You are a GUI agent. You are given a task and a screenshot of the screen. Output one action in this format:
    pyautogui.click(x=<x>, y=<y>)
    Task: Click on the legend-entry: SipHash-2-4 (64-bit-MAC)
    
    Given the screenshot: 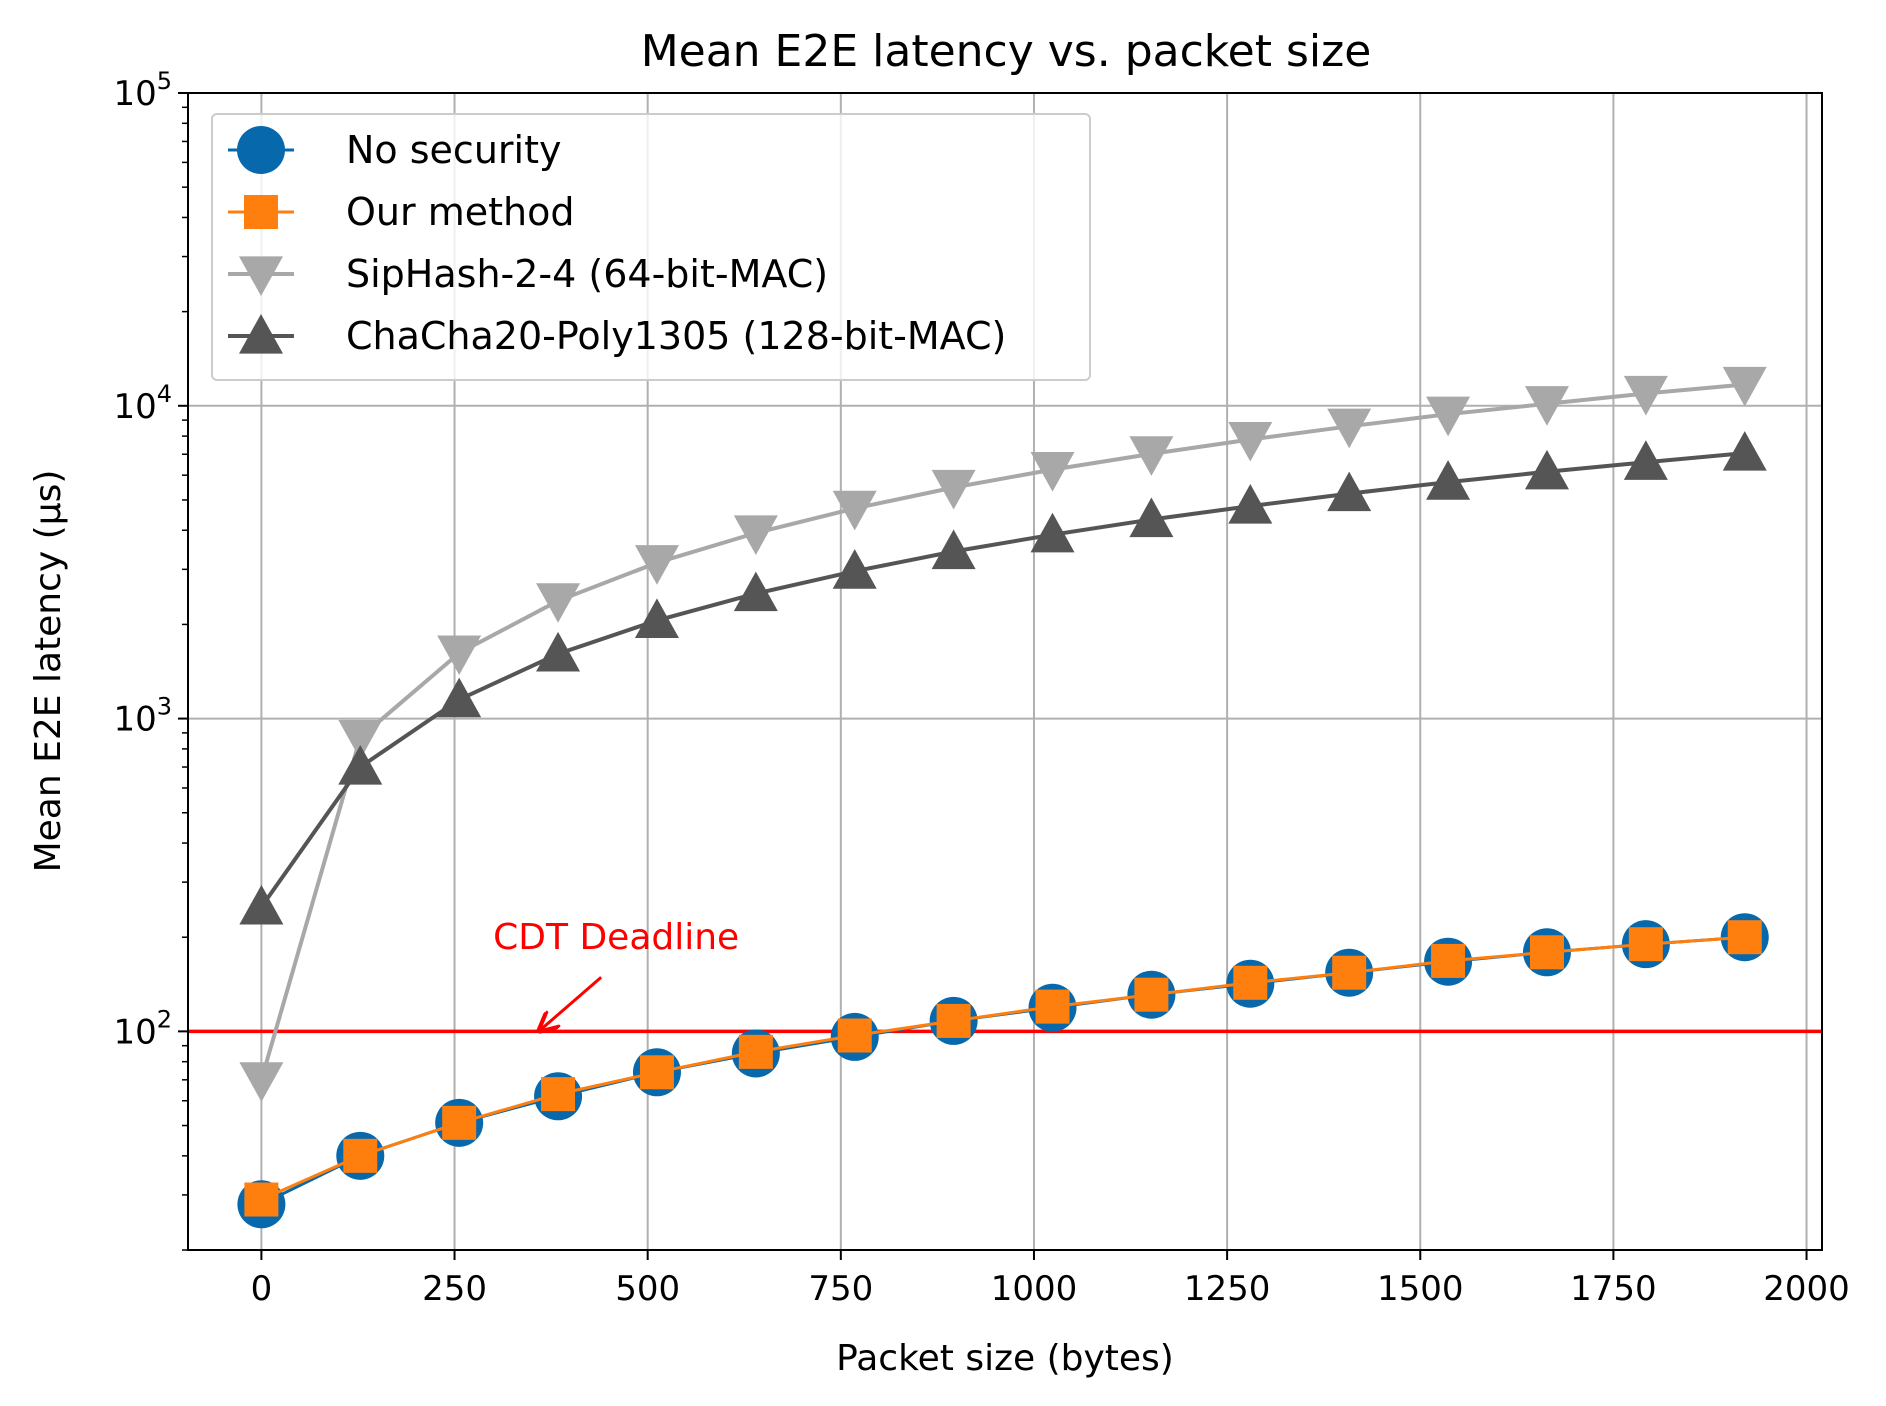 What is the action you would take?
    pyautogui.click(x=528, y=274)
    